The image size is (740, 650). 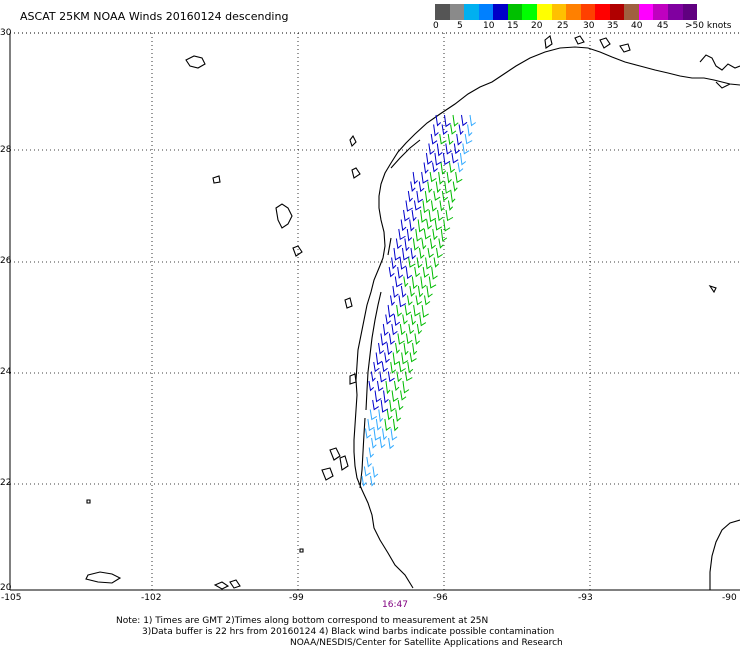 What do you see at coordinates (296, 598) in the screenshot?
I see `lon-label-99: -99` at bounding box center [296, 598].